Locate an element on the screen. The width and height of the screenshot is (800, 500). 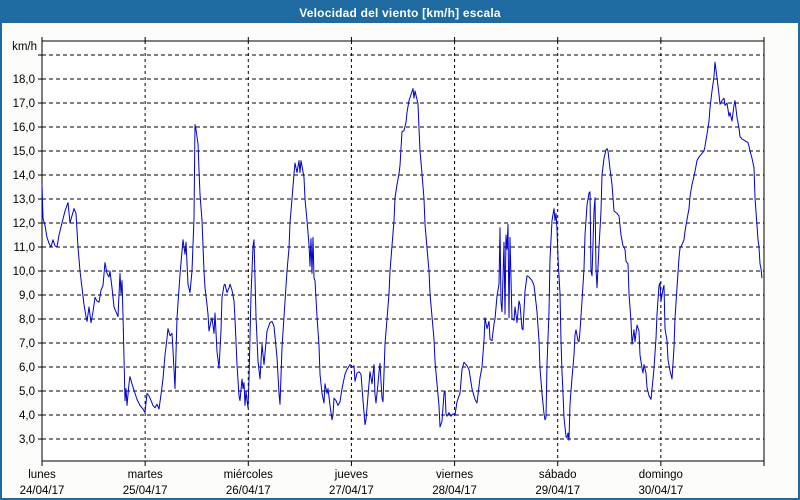
y-axis-unit-label: km/h is located at coordinates (24, 47).